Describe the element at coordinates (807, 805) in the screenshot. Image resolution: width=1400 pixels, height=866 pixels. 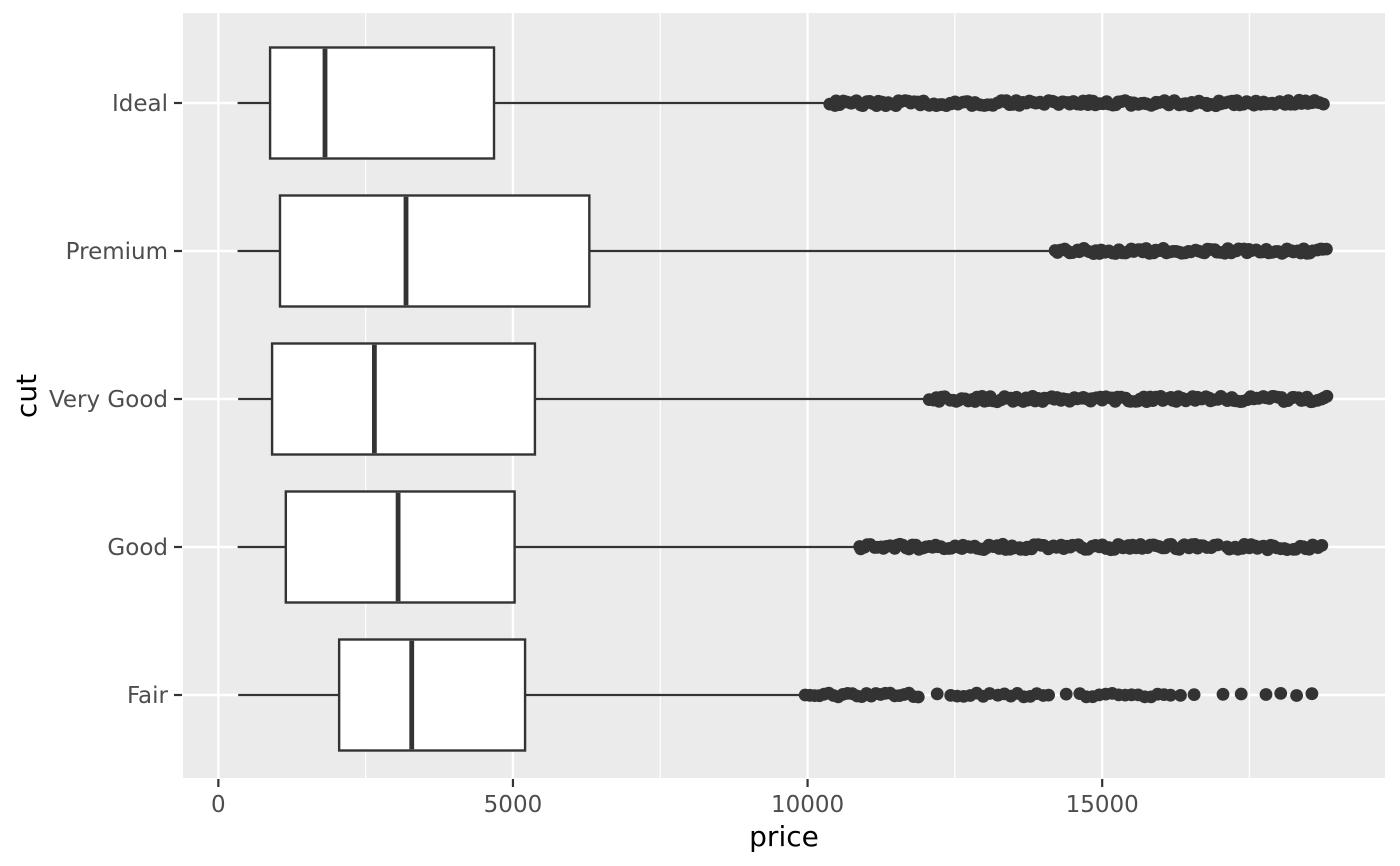
I see `x-tick-label: 10000` at that location.